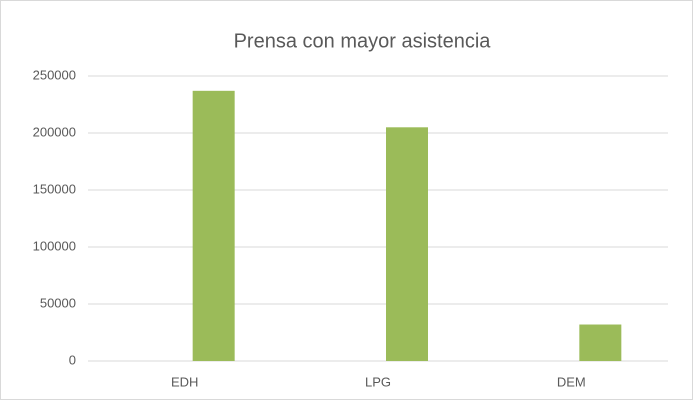  I want to click on chart-title: Prensa con mayor asistencia, so click(363, 41).